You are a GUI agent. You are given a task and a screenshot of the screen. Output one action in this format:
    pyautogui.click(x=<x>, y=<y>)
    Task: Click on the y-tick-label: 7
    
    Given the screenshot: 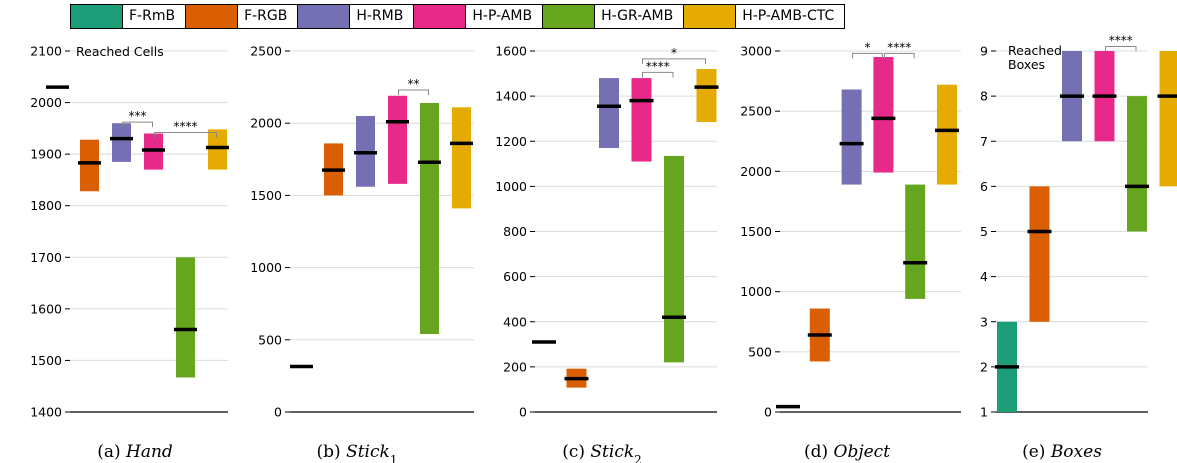 What is the action you would take?
    pyautogui.click(x=984, y=141)
    